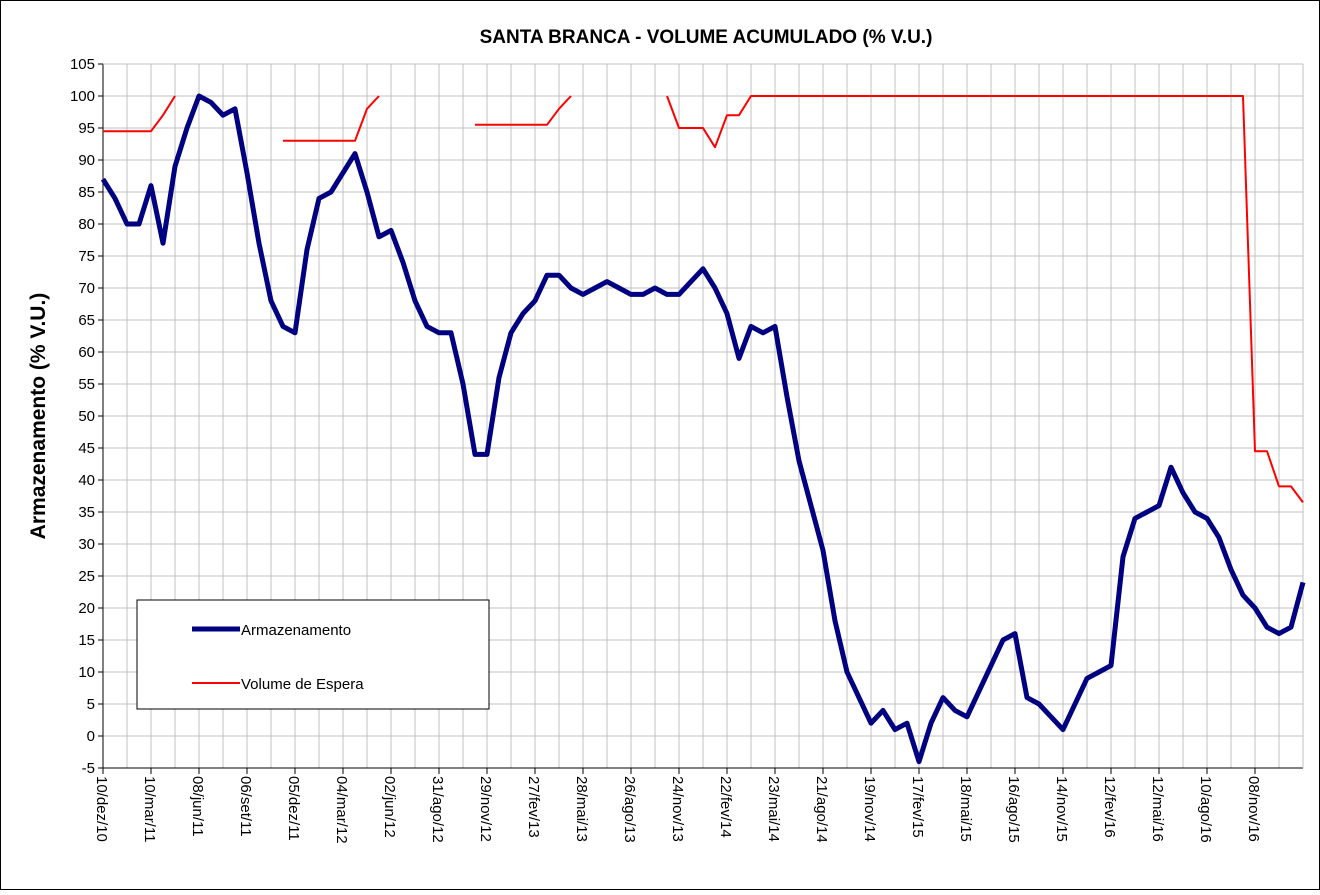  What do you see at coordinates (1109, 807) in the screenshot?
I see `x-tick-label: 12/fev/16` at bounding box center [1109, 807].